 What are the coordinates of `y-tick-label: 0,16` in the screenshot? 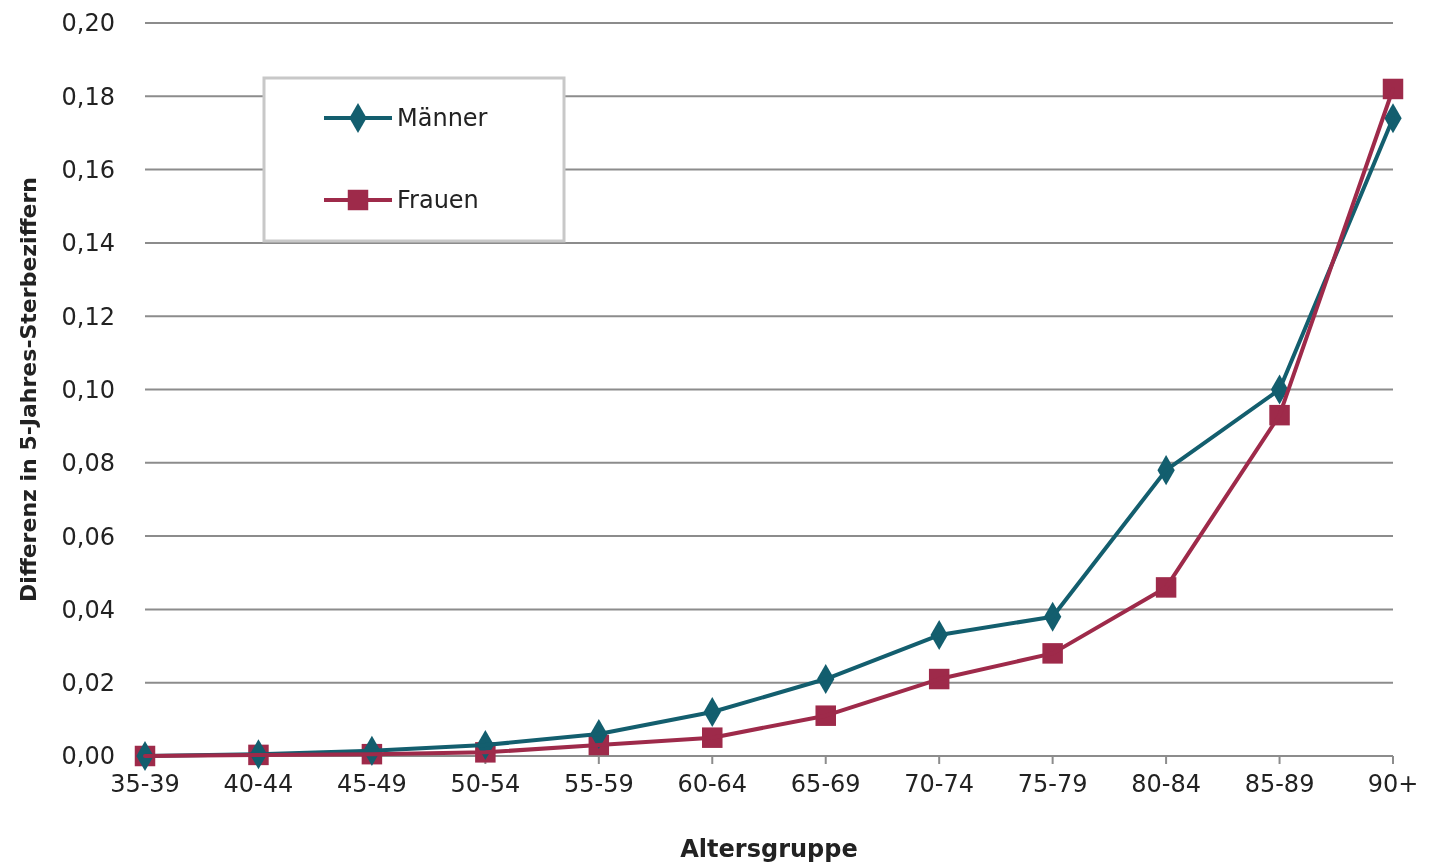 It's located at (88, 170).